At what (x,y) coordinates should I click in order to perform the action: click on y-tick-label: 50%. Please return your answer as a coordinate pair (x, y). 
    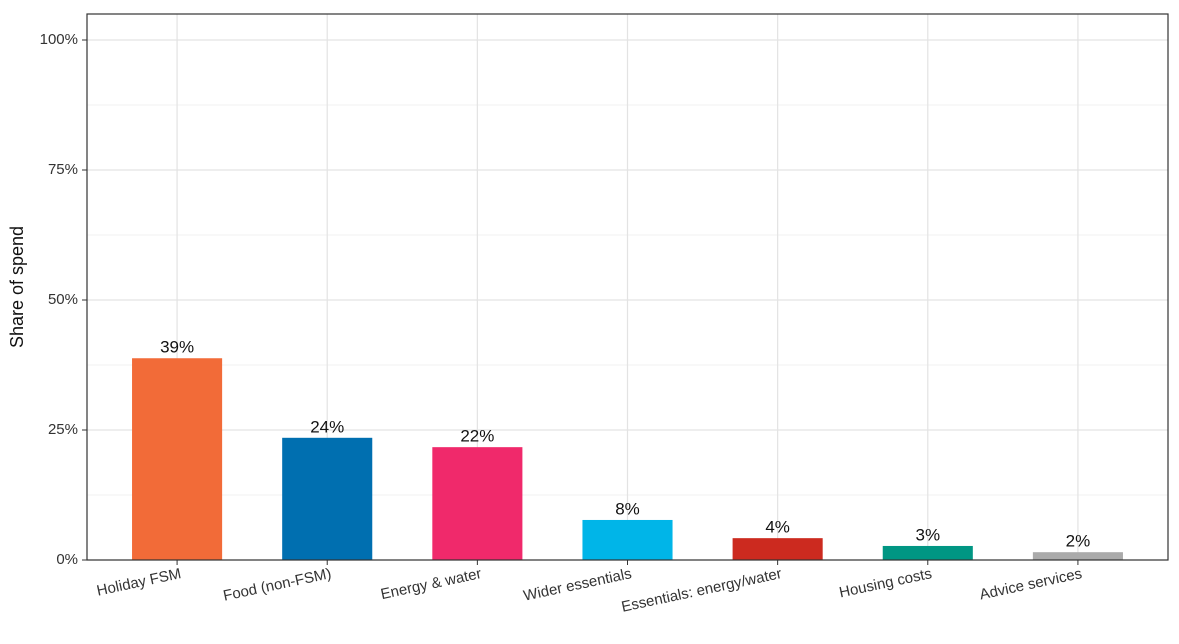
    Looking at the image, I should click on (63, 299).